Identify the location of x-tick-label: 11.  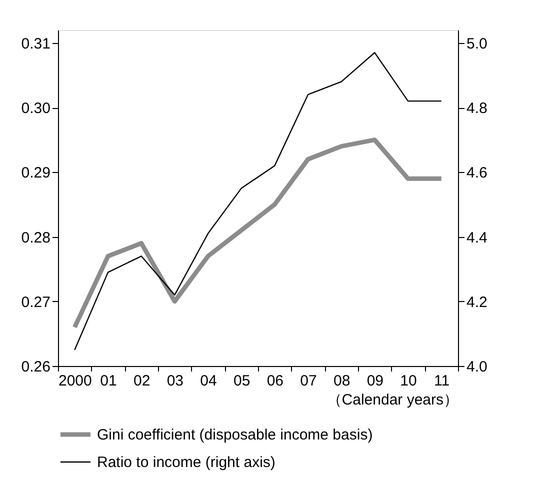
(442, 381).